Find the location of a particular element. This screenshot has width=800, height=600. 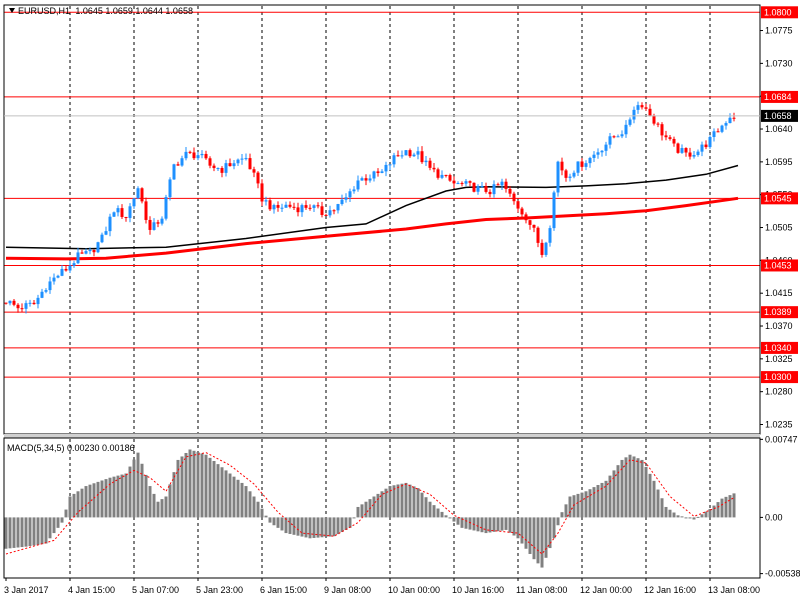

macd-title: MACD(5,34,5) 0.00230 0.00186 is located at coordinates (71, 448).